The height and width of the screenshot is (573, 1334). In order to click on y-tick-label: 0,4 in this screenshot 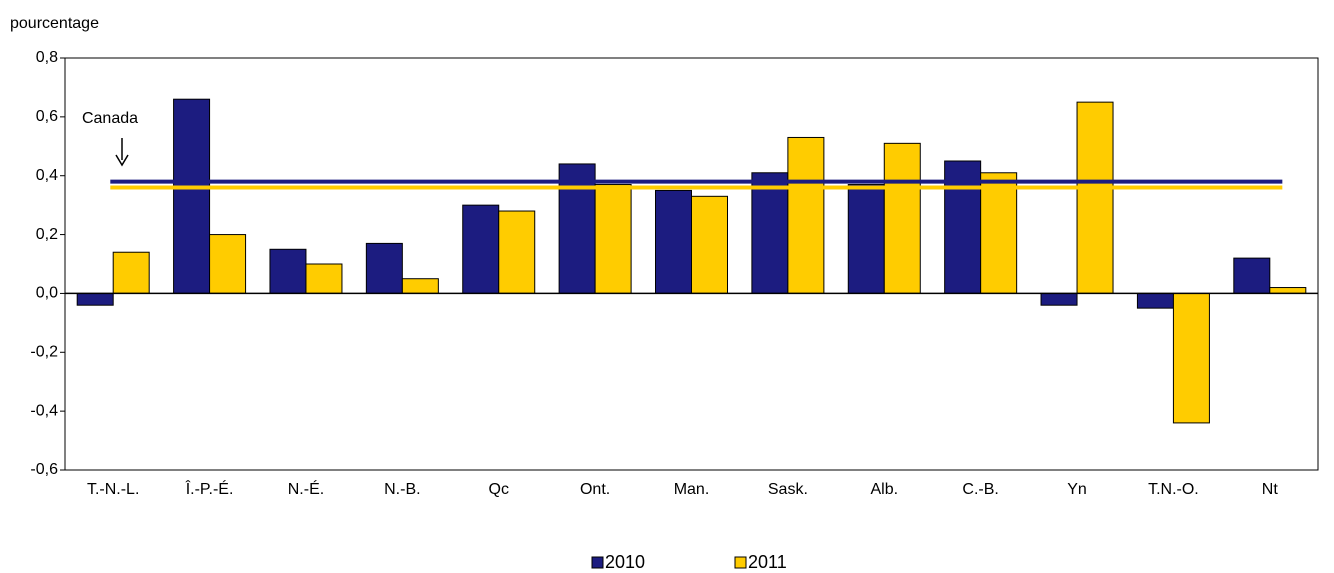, I will do `click(47, 175)`.